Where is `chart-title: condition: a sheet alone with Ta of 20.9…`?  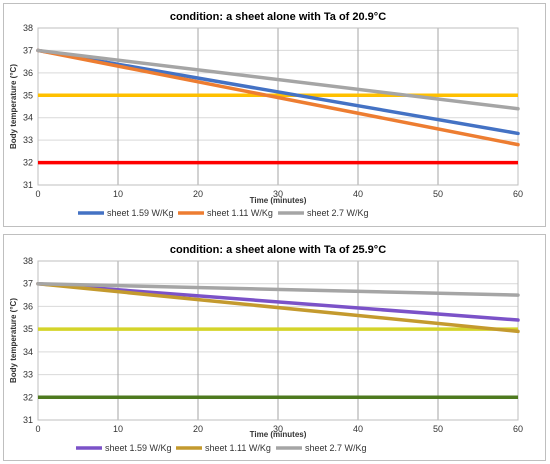 chart-title: condition: a sheet alone with Ta of 20.9… is located at coordinates (278, 17).